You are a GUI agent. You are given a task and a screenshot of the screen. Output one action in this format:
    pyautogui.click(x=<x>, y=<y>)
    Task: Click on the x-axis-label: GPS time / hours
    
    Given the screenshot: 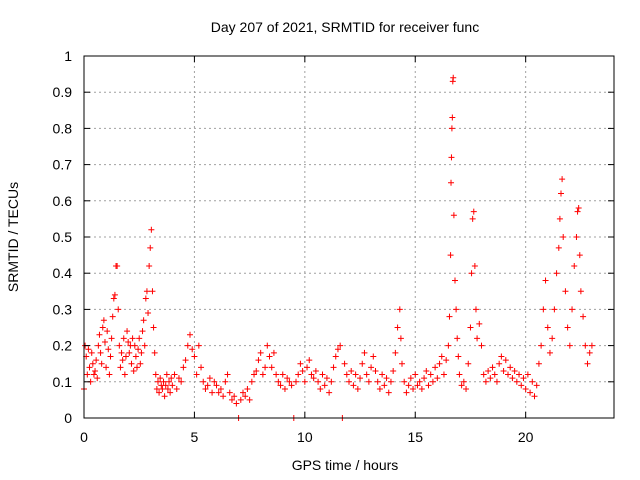 What is the action you would take?
    pyautogui.click(x=345, y=465)
    